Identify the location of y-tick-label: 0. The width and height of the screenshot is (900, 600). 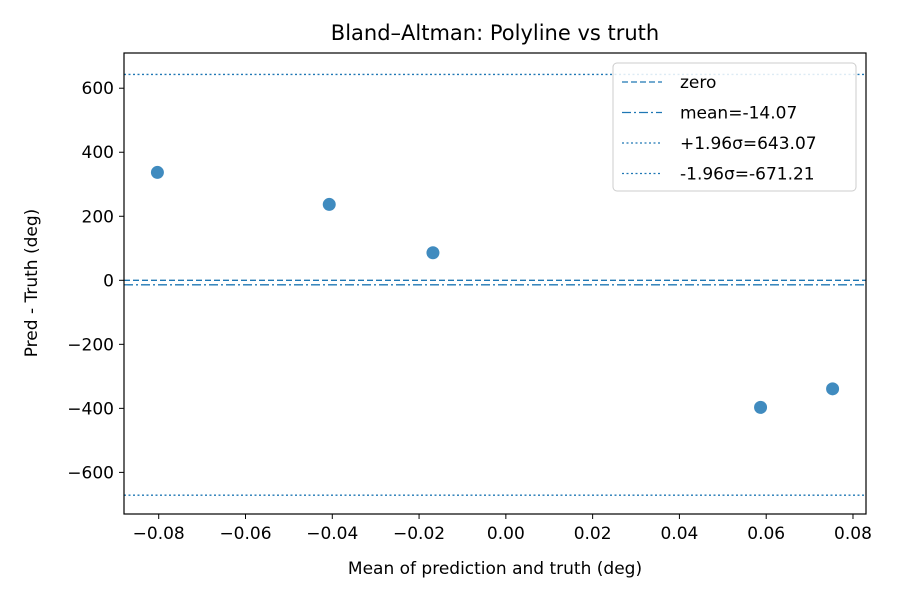
(108, 281).